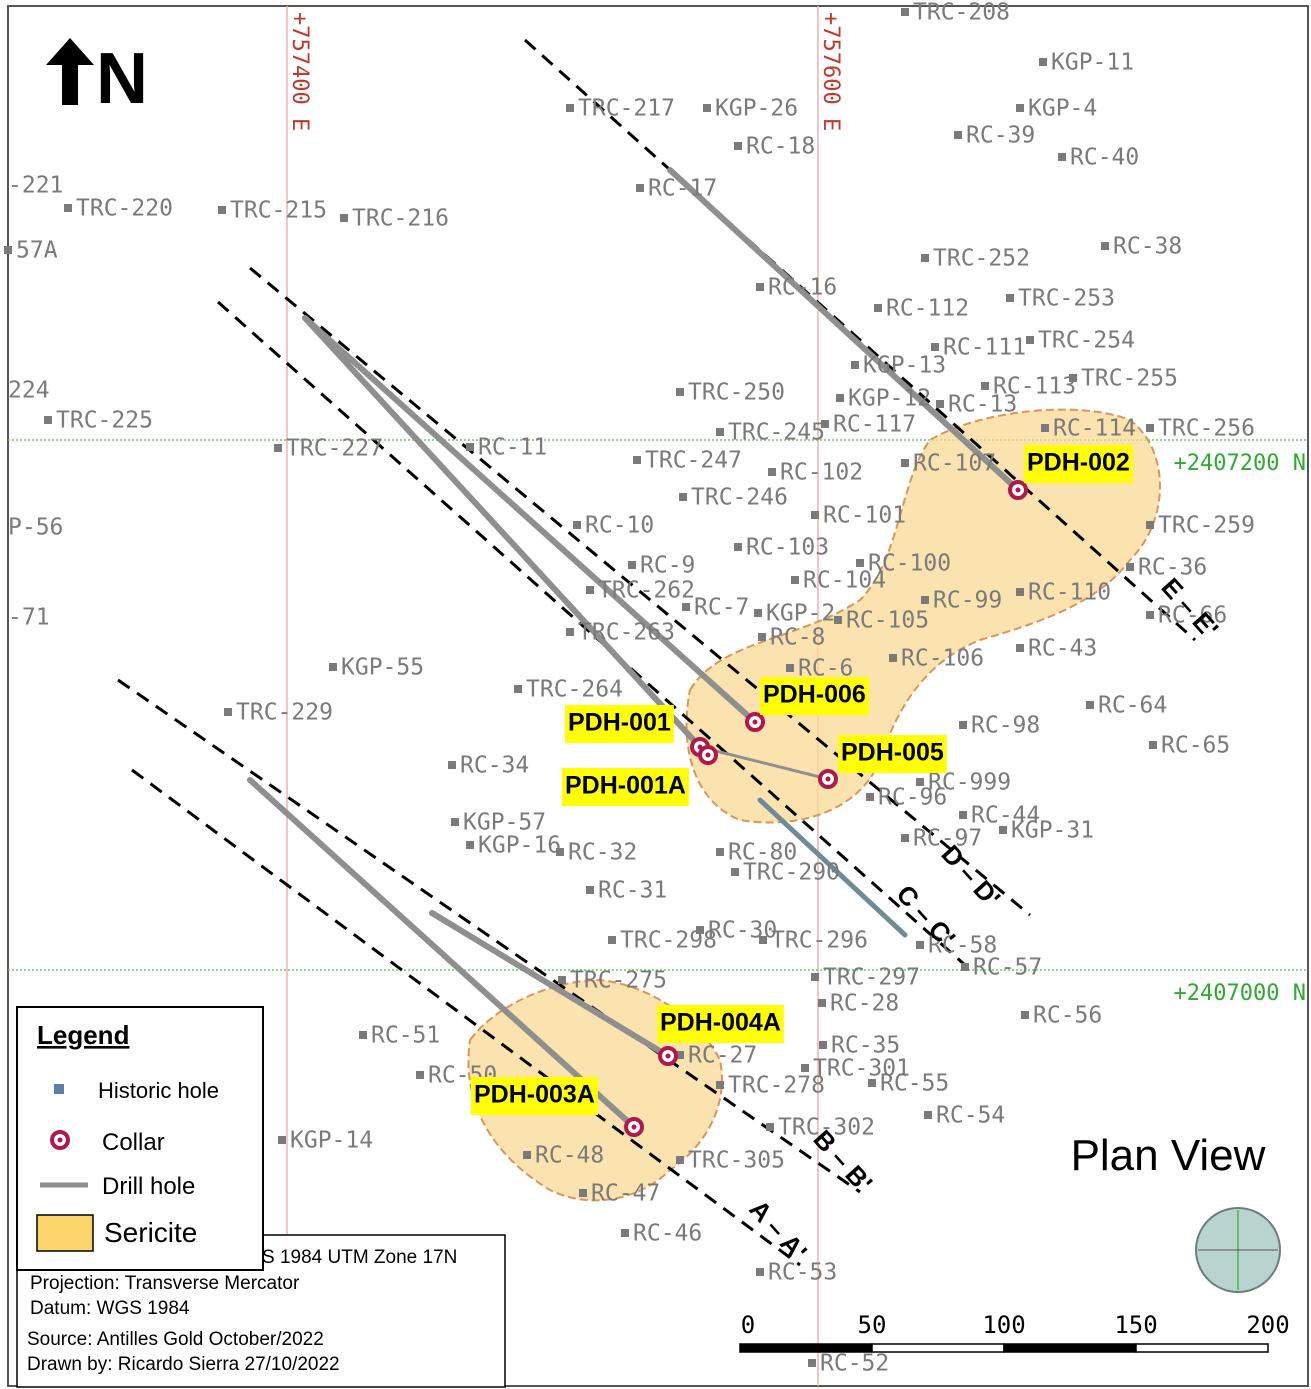 The image size is (1311, 1389). What do you see at coordinates (981, 259) in the screenshot?
I see `hole-label: TRC-252` at bounding box center [981, 259].